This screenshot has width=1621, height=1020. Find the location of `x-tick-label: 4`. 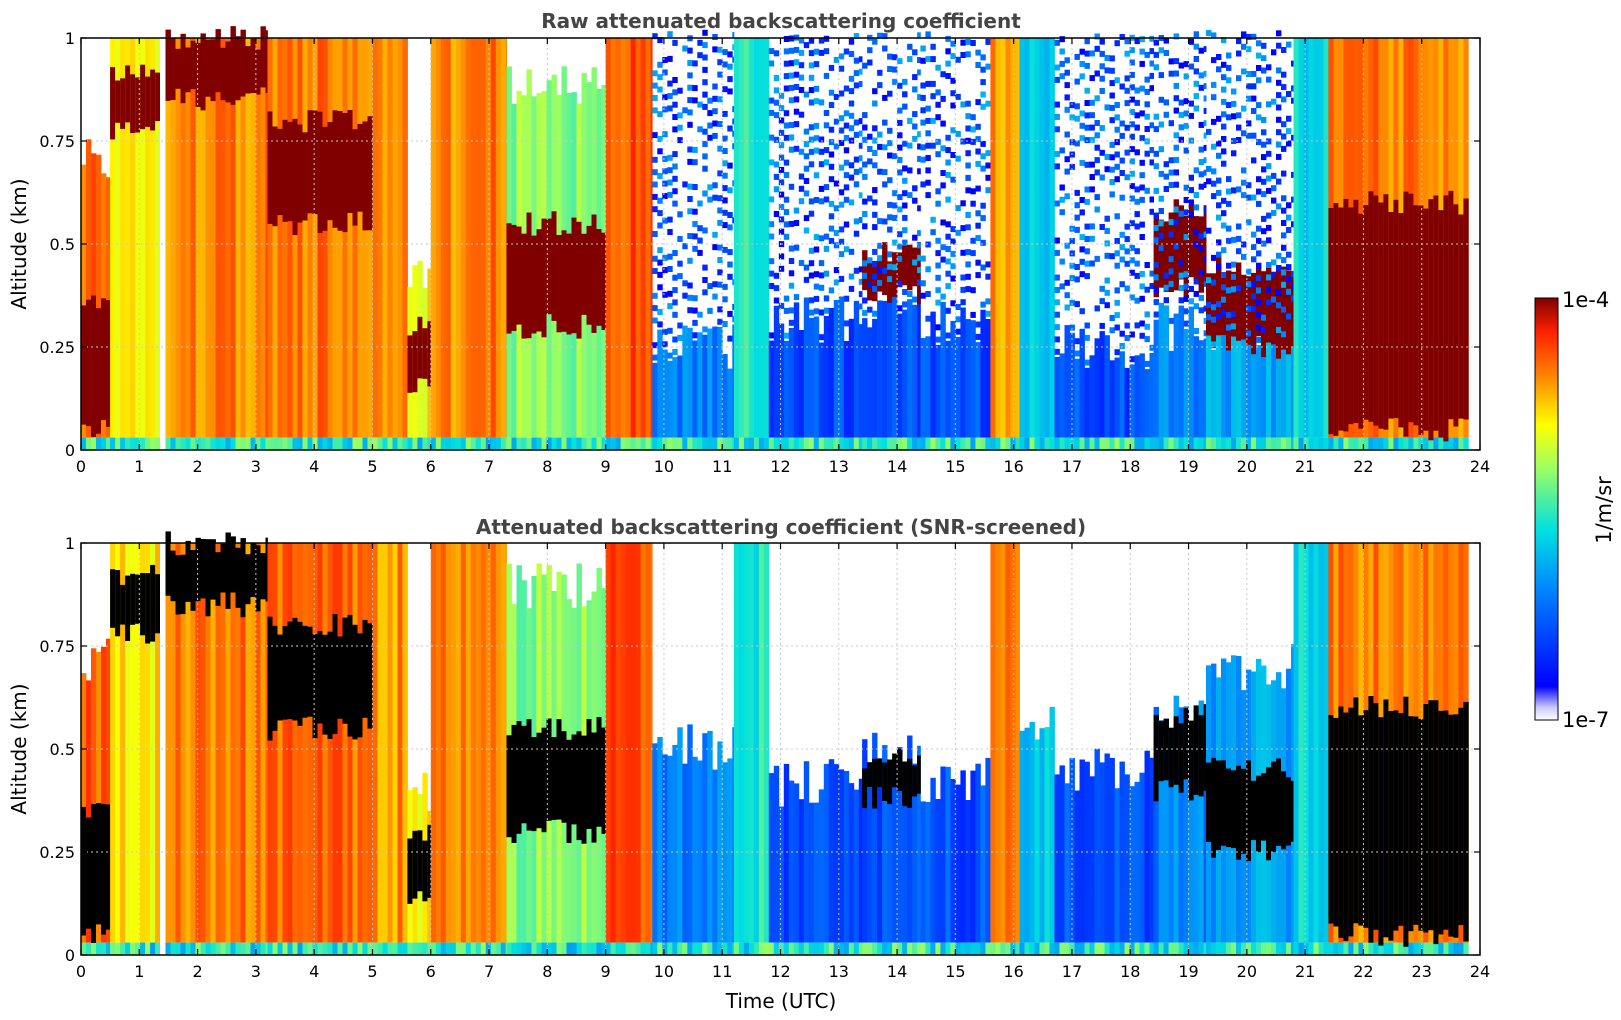

x-tick-label: 4 is located at coordinates (314, 971).